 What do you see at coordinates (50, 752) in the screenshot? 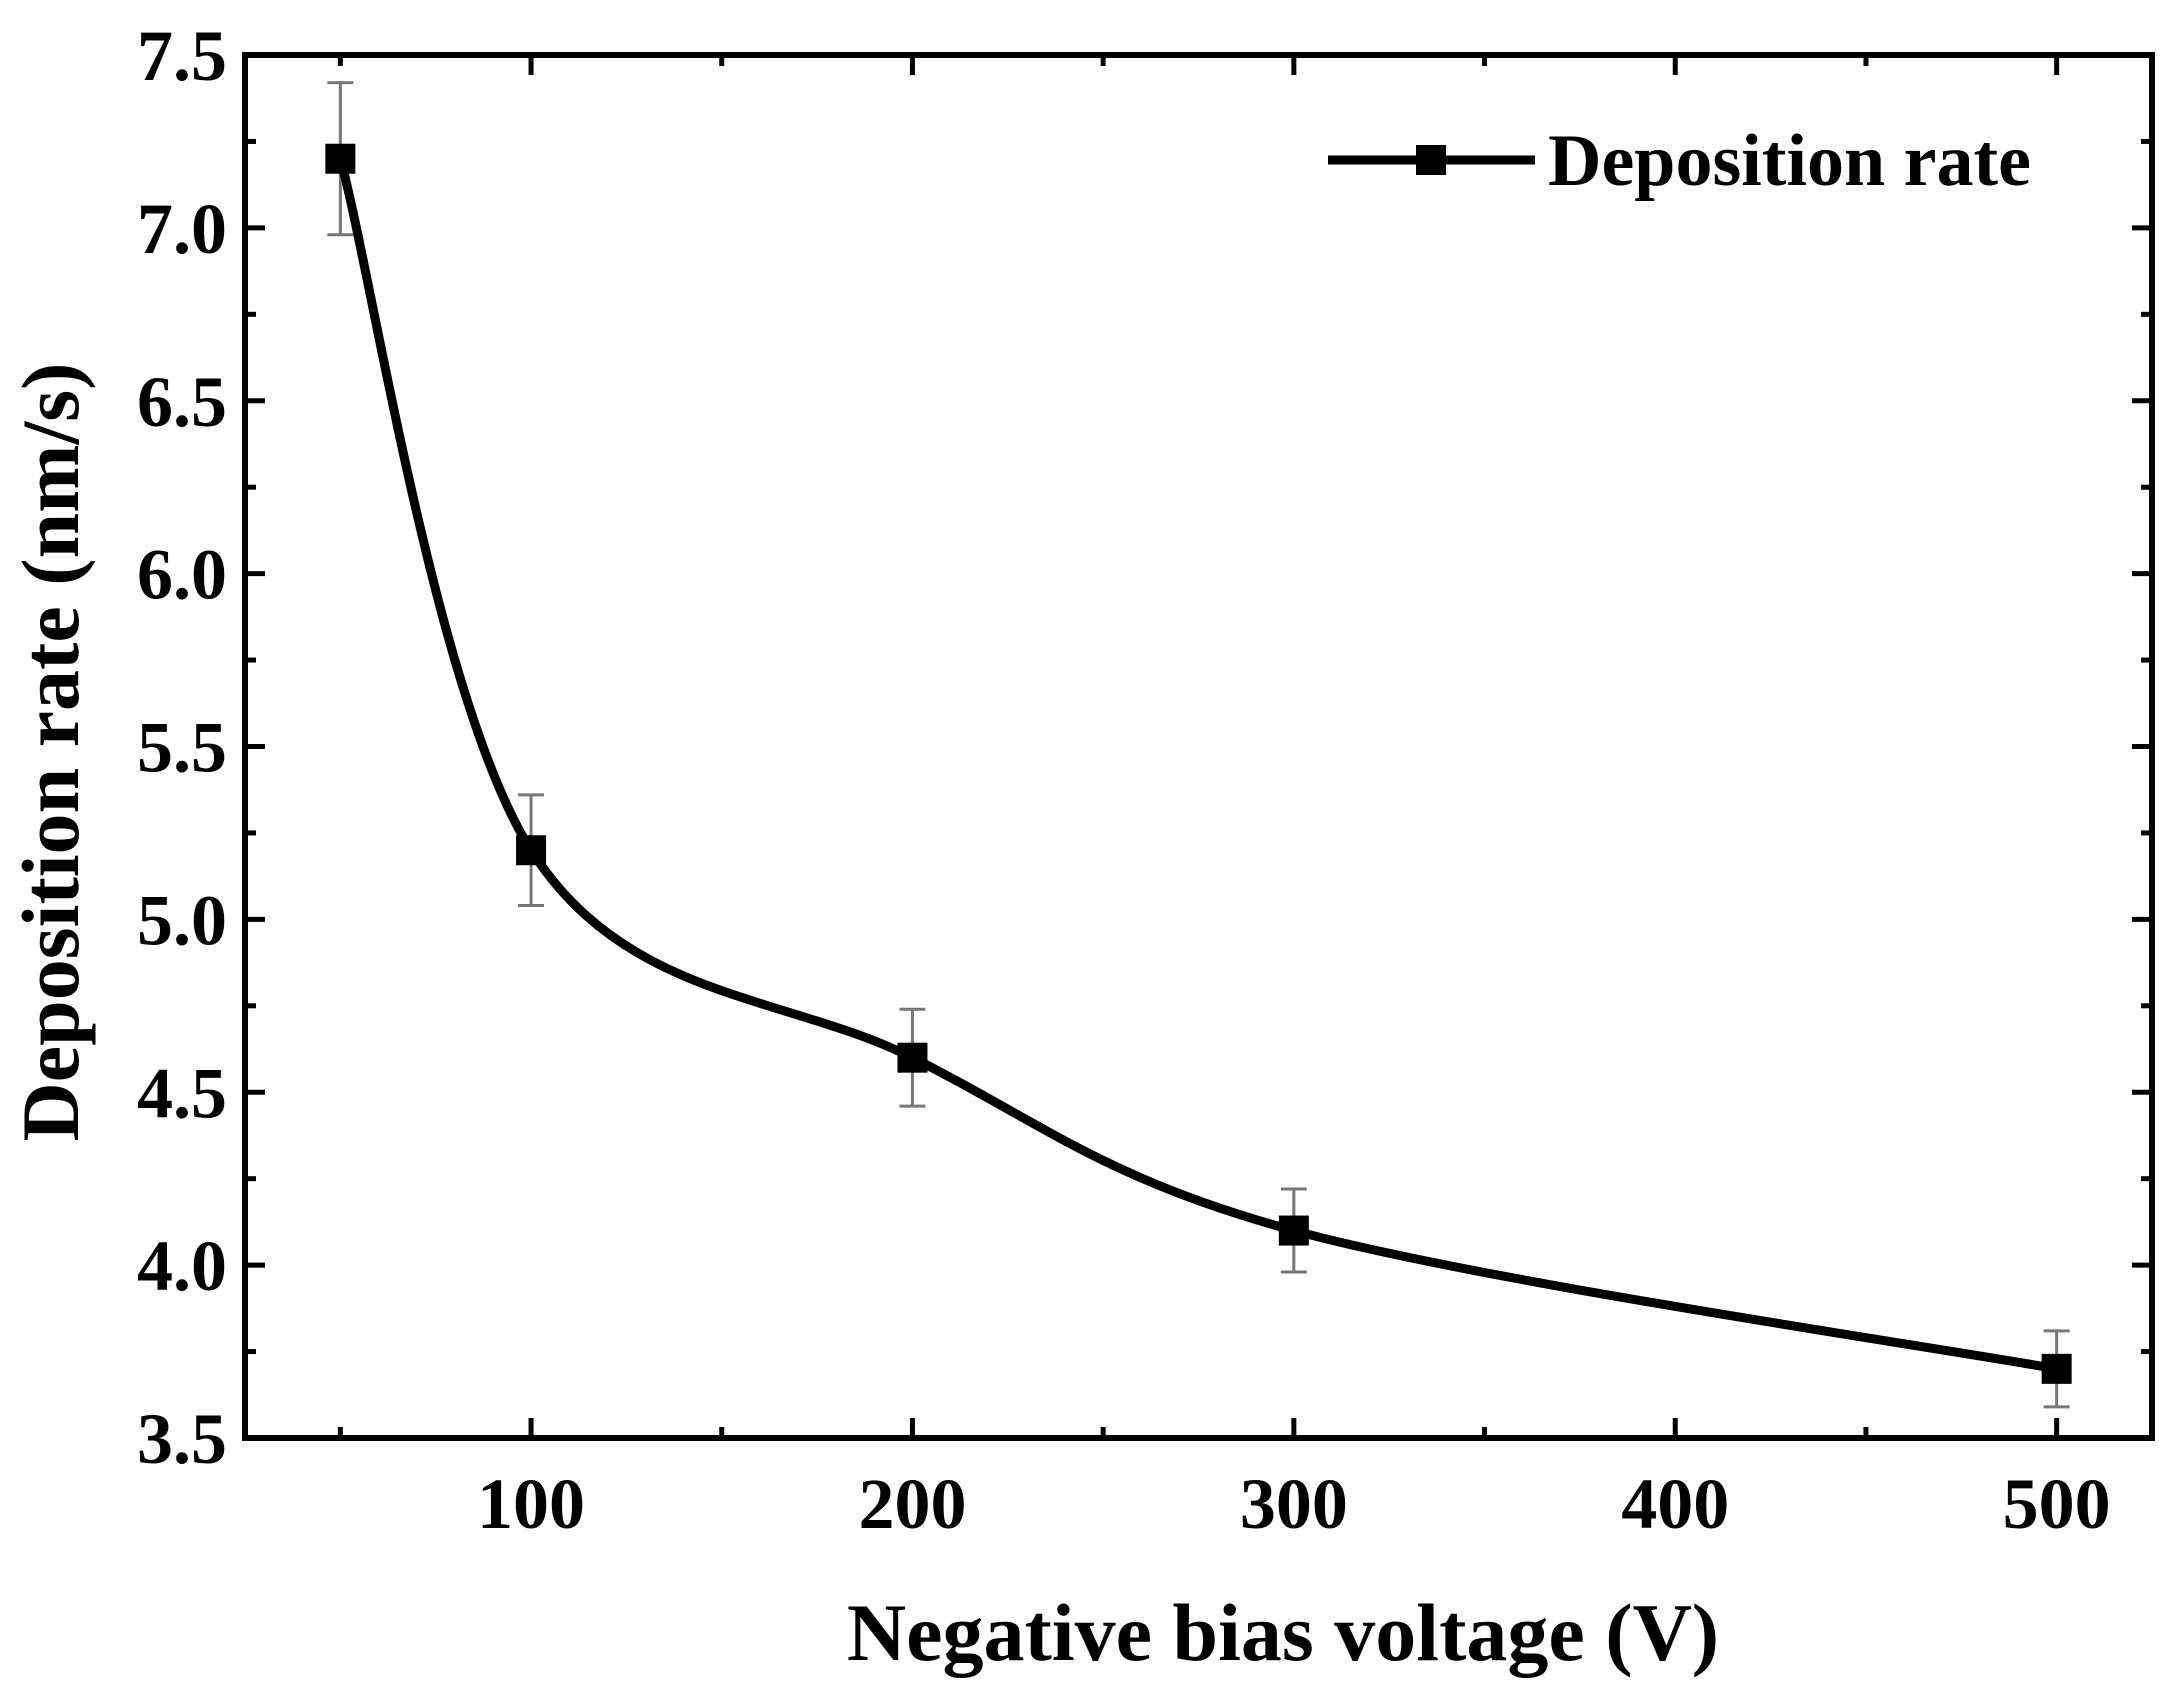
I see `y-axis-title: Deposition rate (nm/s)` at bounding box center [50, 752].